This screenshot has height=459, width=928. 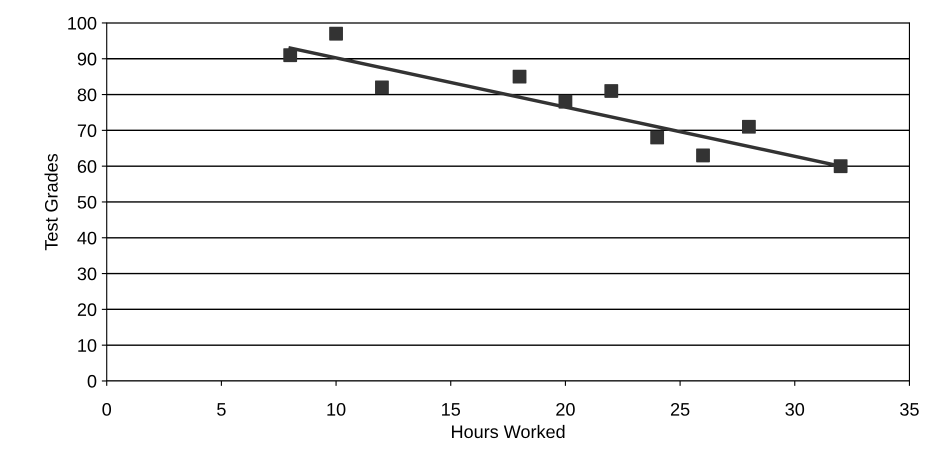 What do you see at coordinates (87, 166) in the screenshot?
I see `y-tick-label: 60` at bounding box center [87, 166].